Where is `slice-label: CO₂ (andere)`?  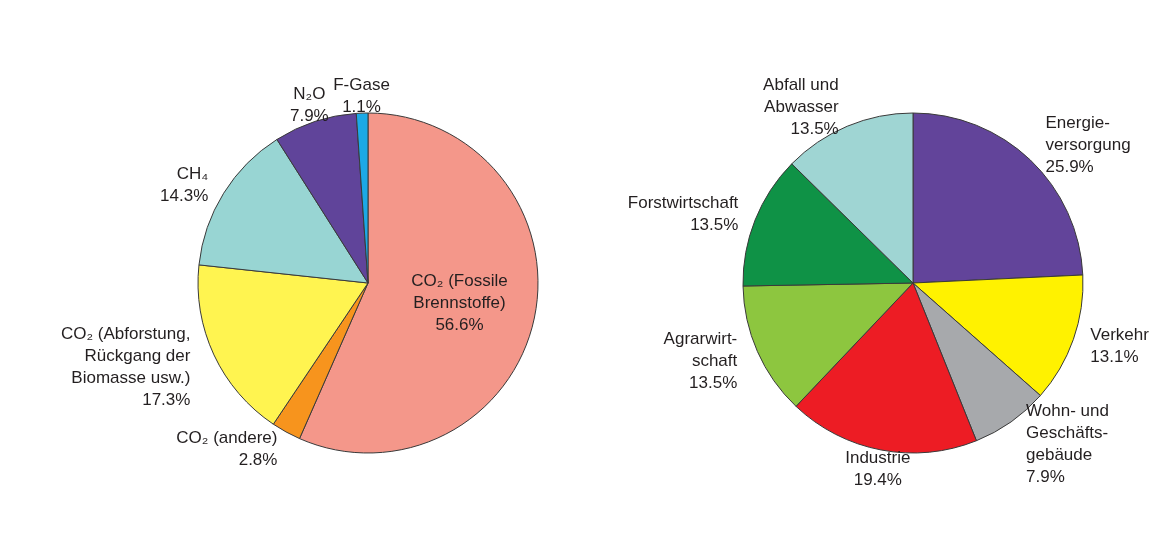 slice-label: CO₂ (andere) is located at coordinates (227, 437).